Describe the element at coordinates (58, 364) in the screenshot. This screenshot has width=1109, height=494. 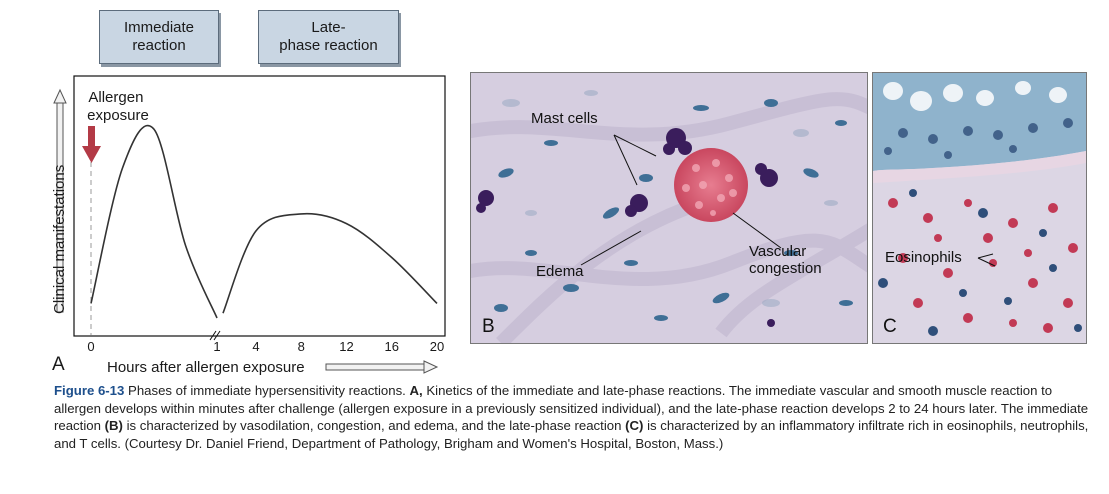
I see `panel-a-letter: A` at that location.